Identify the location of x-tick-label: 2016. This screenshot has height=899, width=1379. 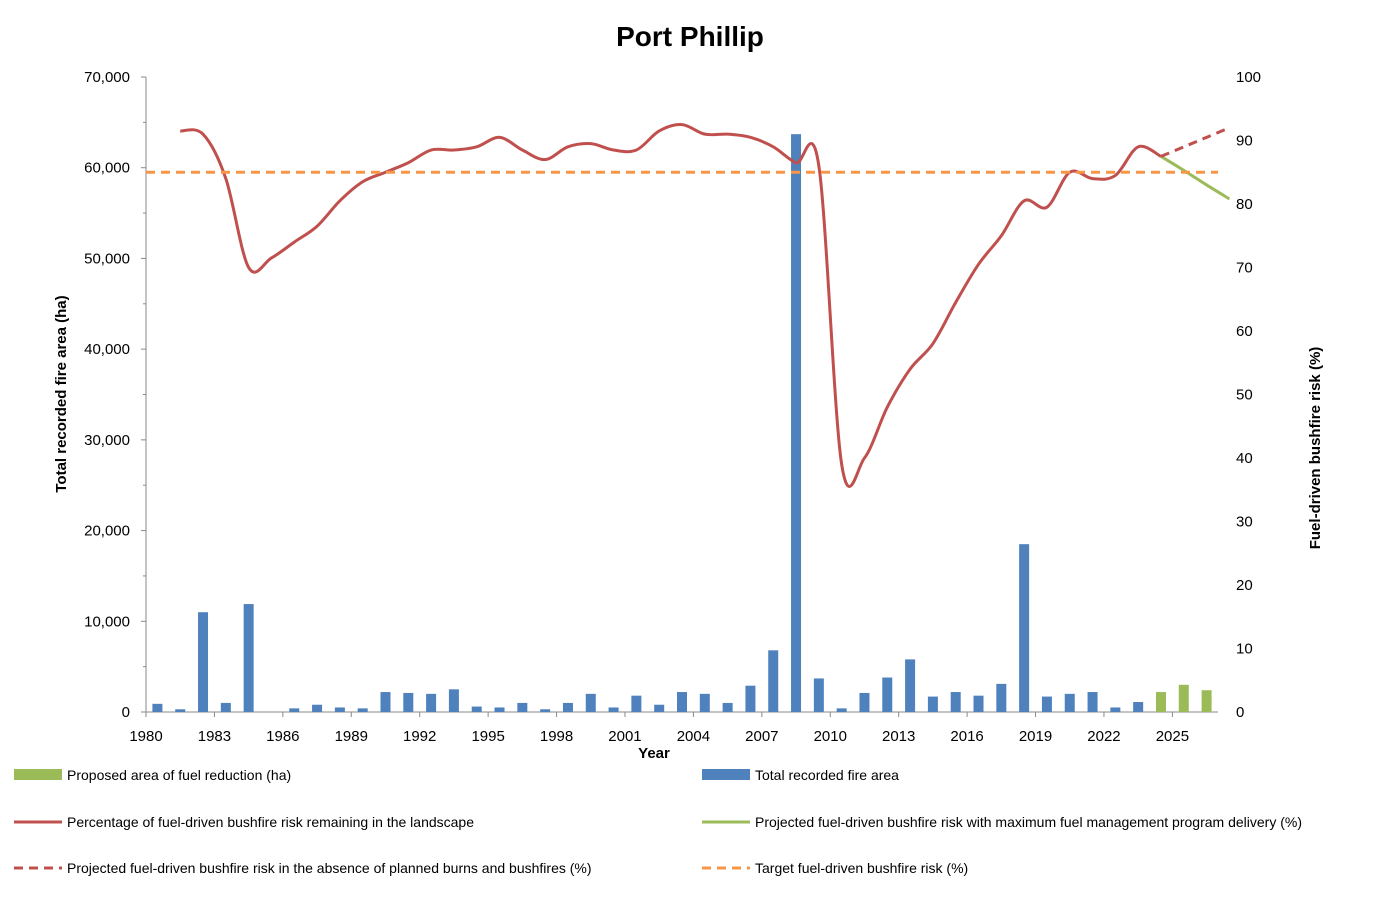
(966, 736).